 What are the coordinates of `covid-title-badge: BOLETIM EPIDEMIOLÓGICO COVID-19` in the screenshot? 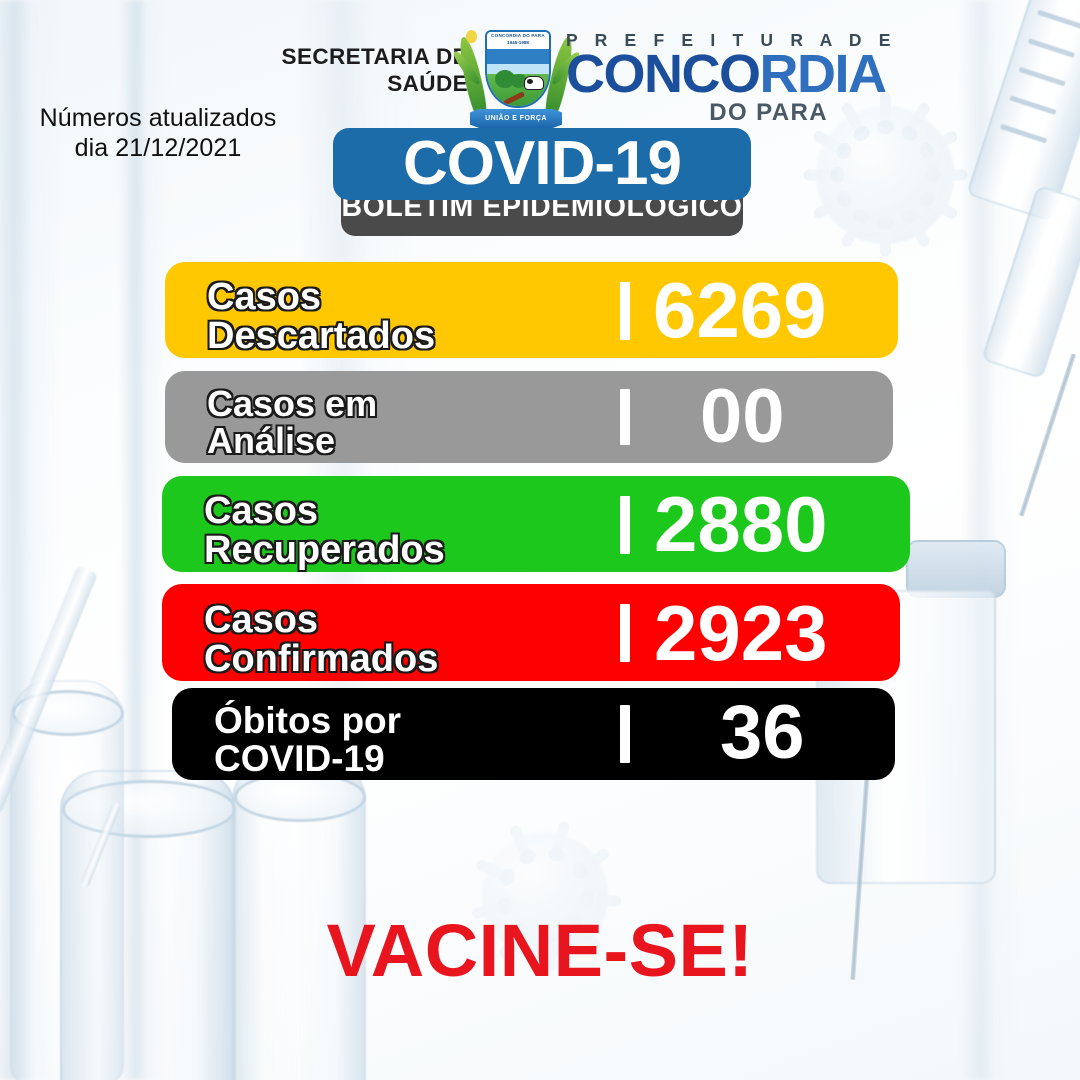 It's located at (542, 184).